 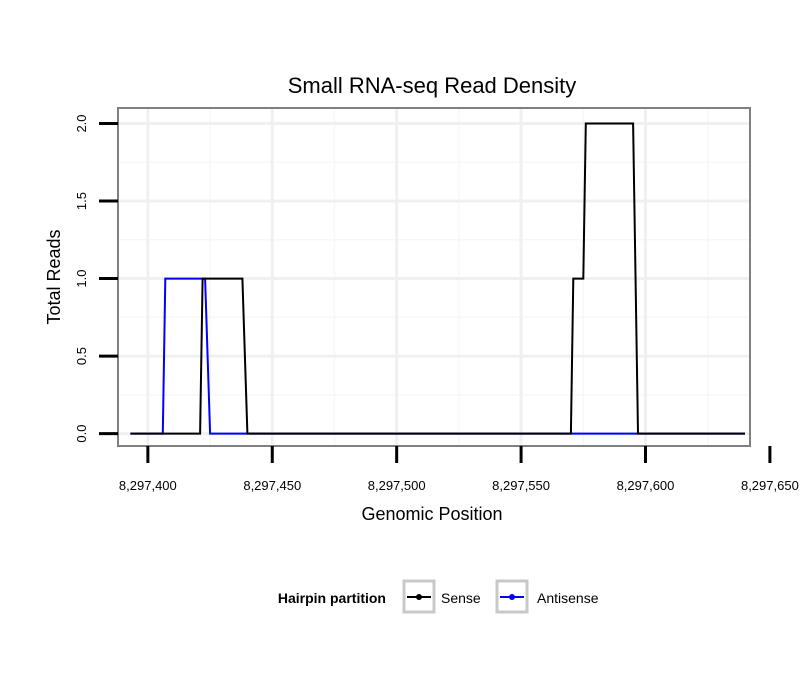 What do you see at coordinates (432, 85) in the screenshot?
I see `chart-title: Small RNA-seq Read Density` at bounding box center [432, 85].